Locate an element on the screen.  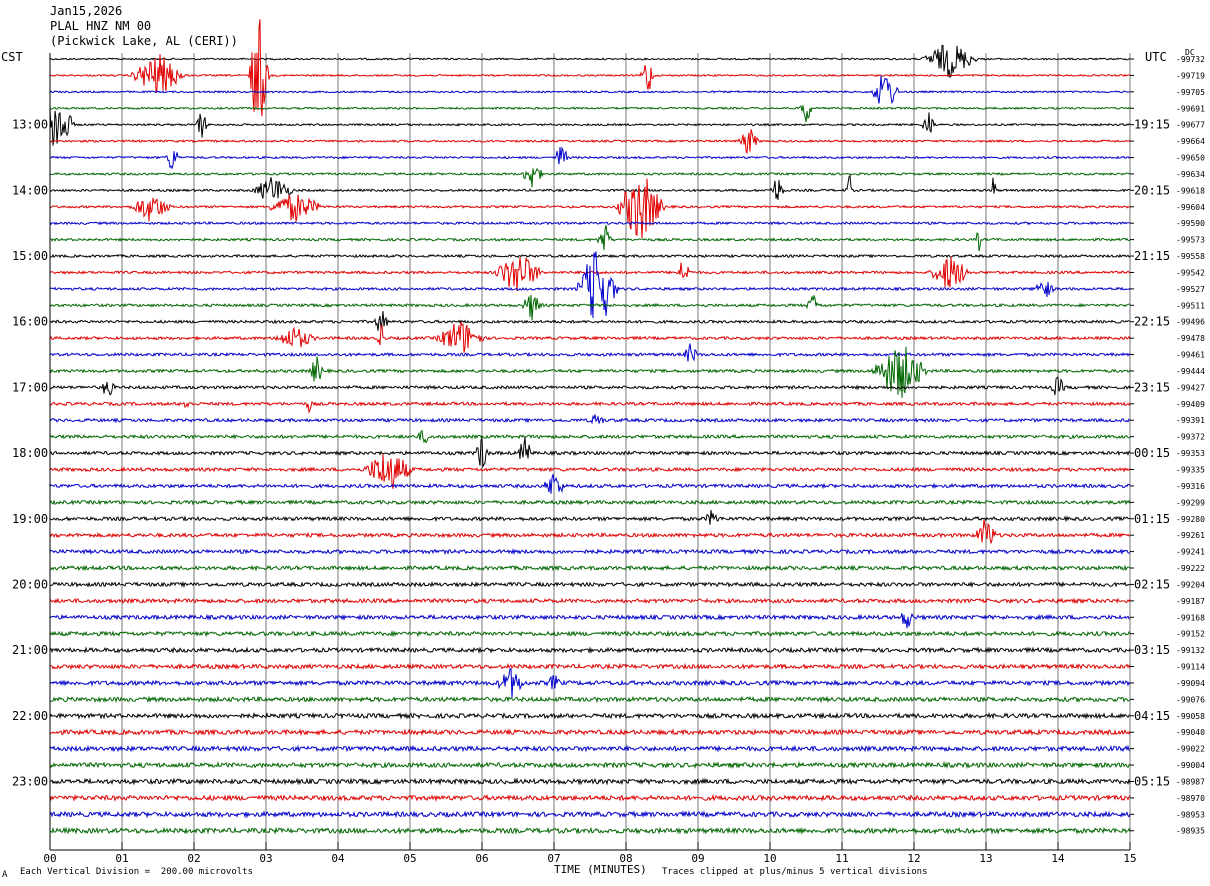
dc-offset-label: -99353 is located at coordinates (1190, 453).